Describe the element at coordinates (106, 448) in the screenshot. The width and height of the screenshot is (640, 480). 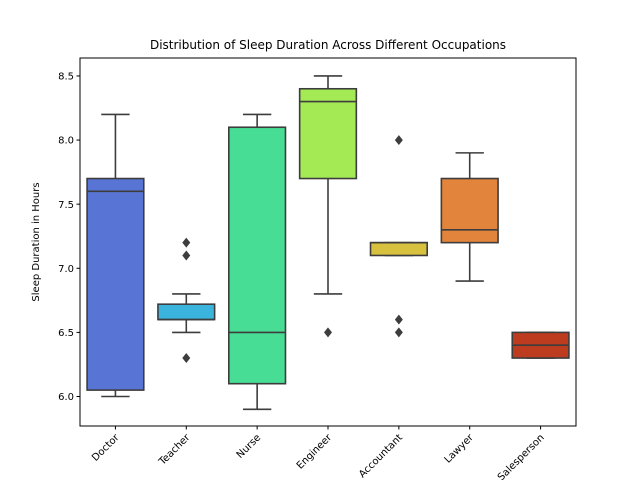
I see `x-tick-label: Doctor` at that location.